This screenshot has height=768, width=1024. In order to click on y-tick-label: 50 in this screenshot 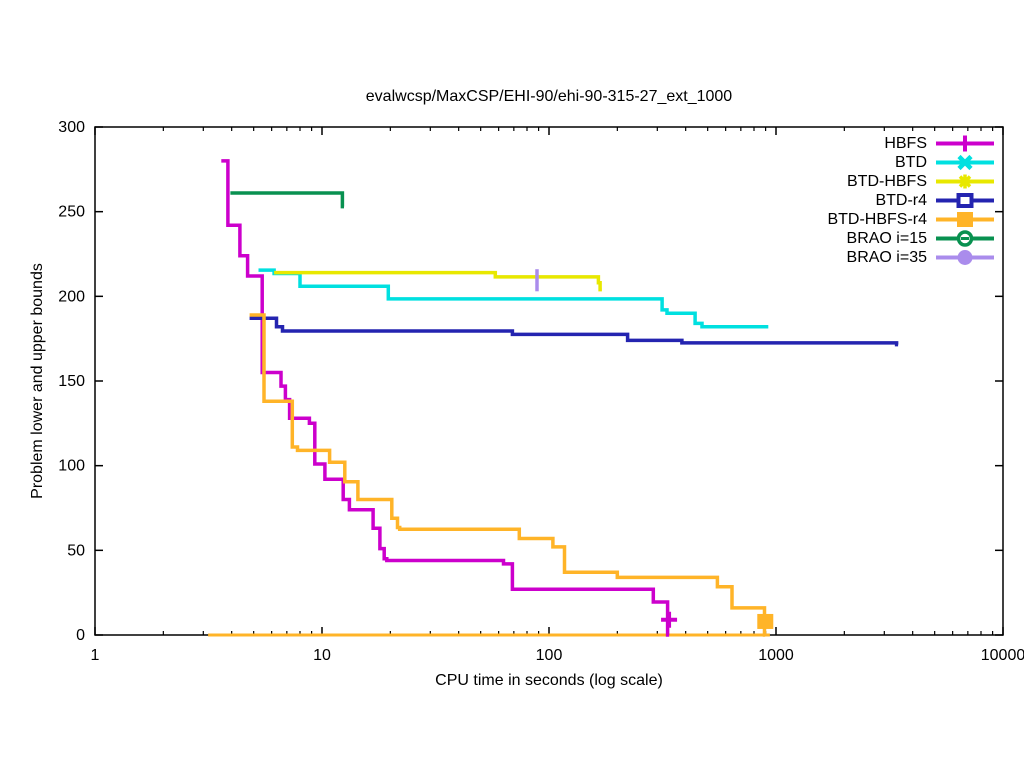, I will do `click(76, 550)`.